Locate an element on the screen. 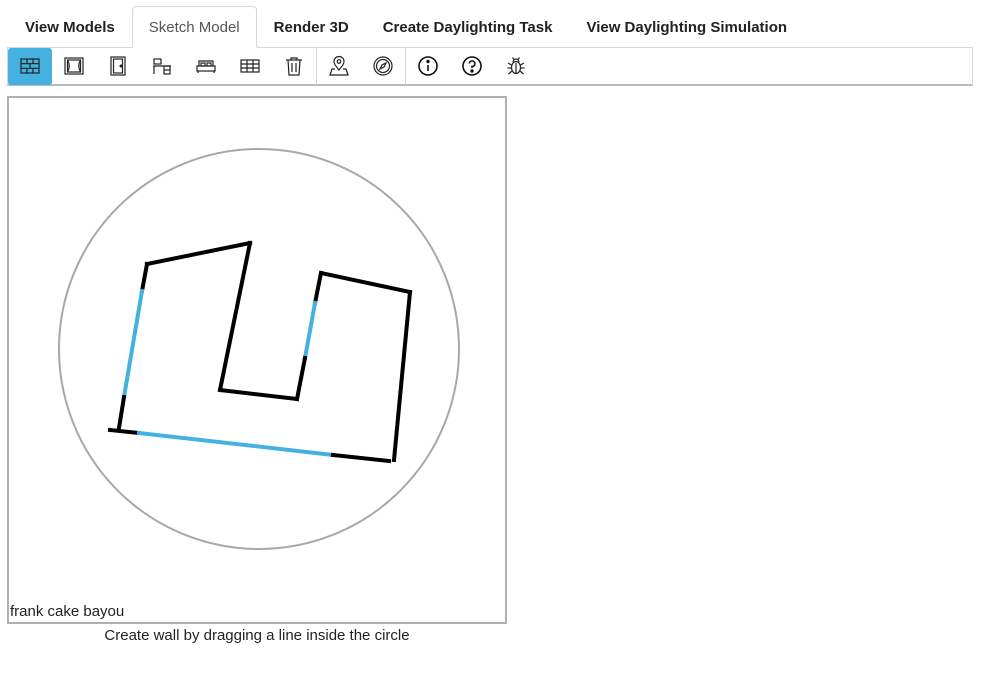 Image resolution: width=988 pixels, height=689 pixels. desk-icon is located at coordinates (162, 66).